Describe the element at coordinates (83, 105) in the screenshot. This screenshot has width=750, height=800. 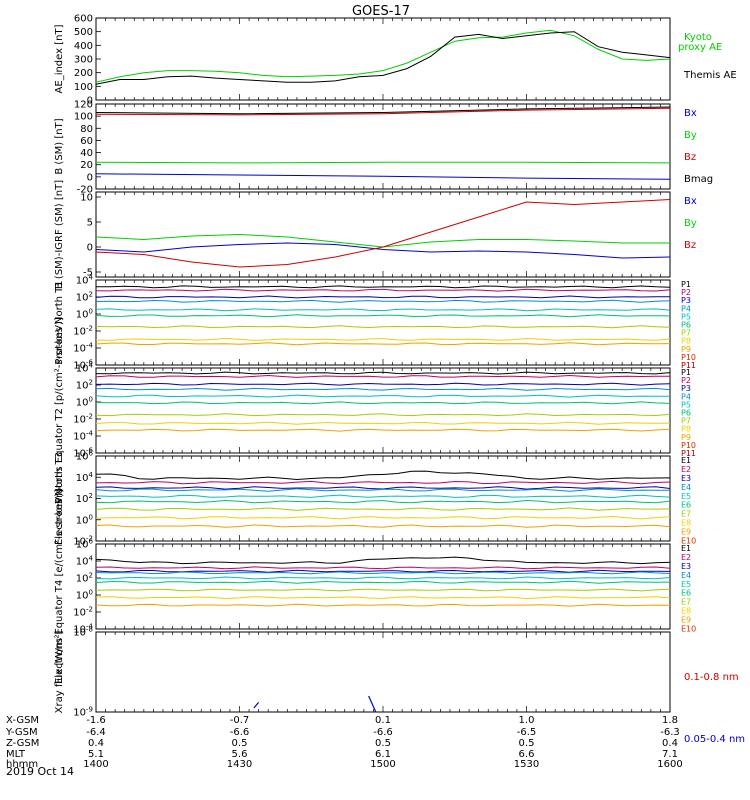
I see `y-tick-label: 120` at that location.